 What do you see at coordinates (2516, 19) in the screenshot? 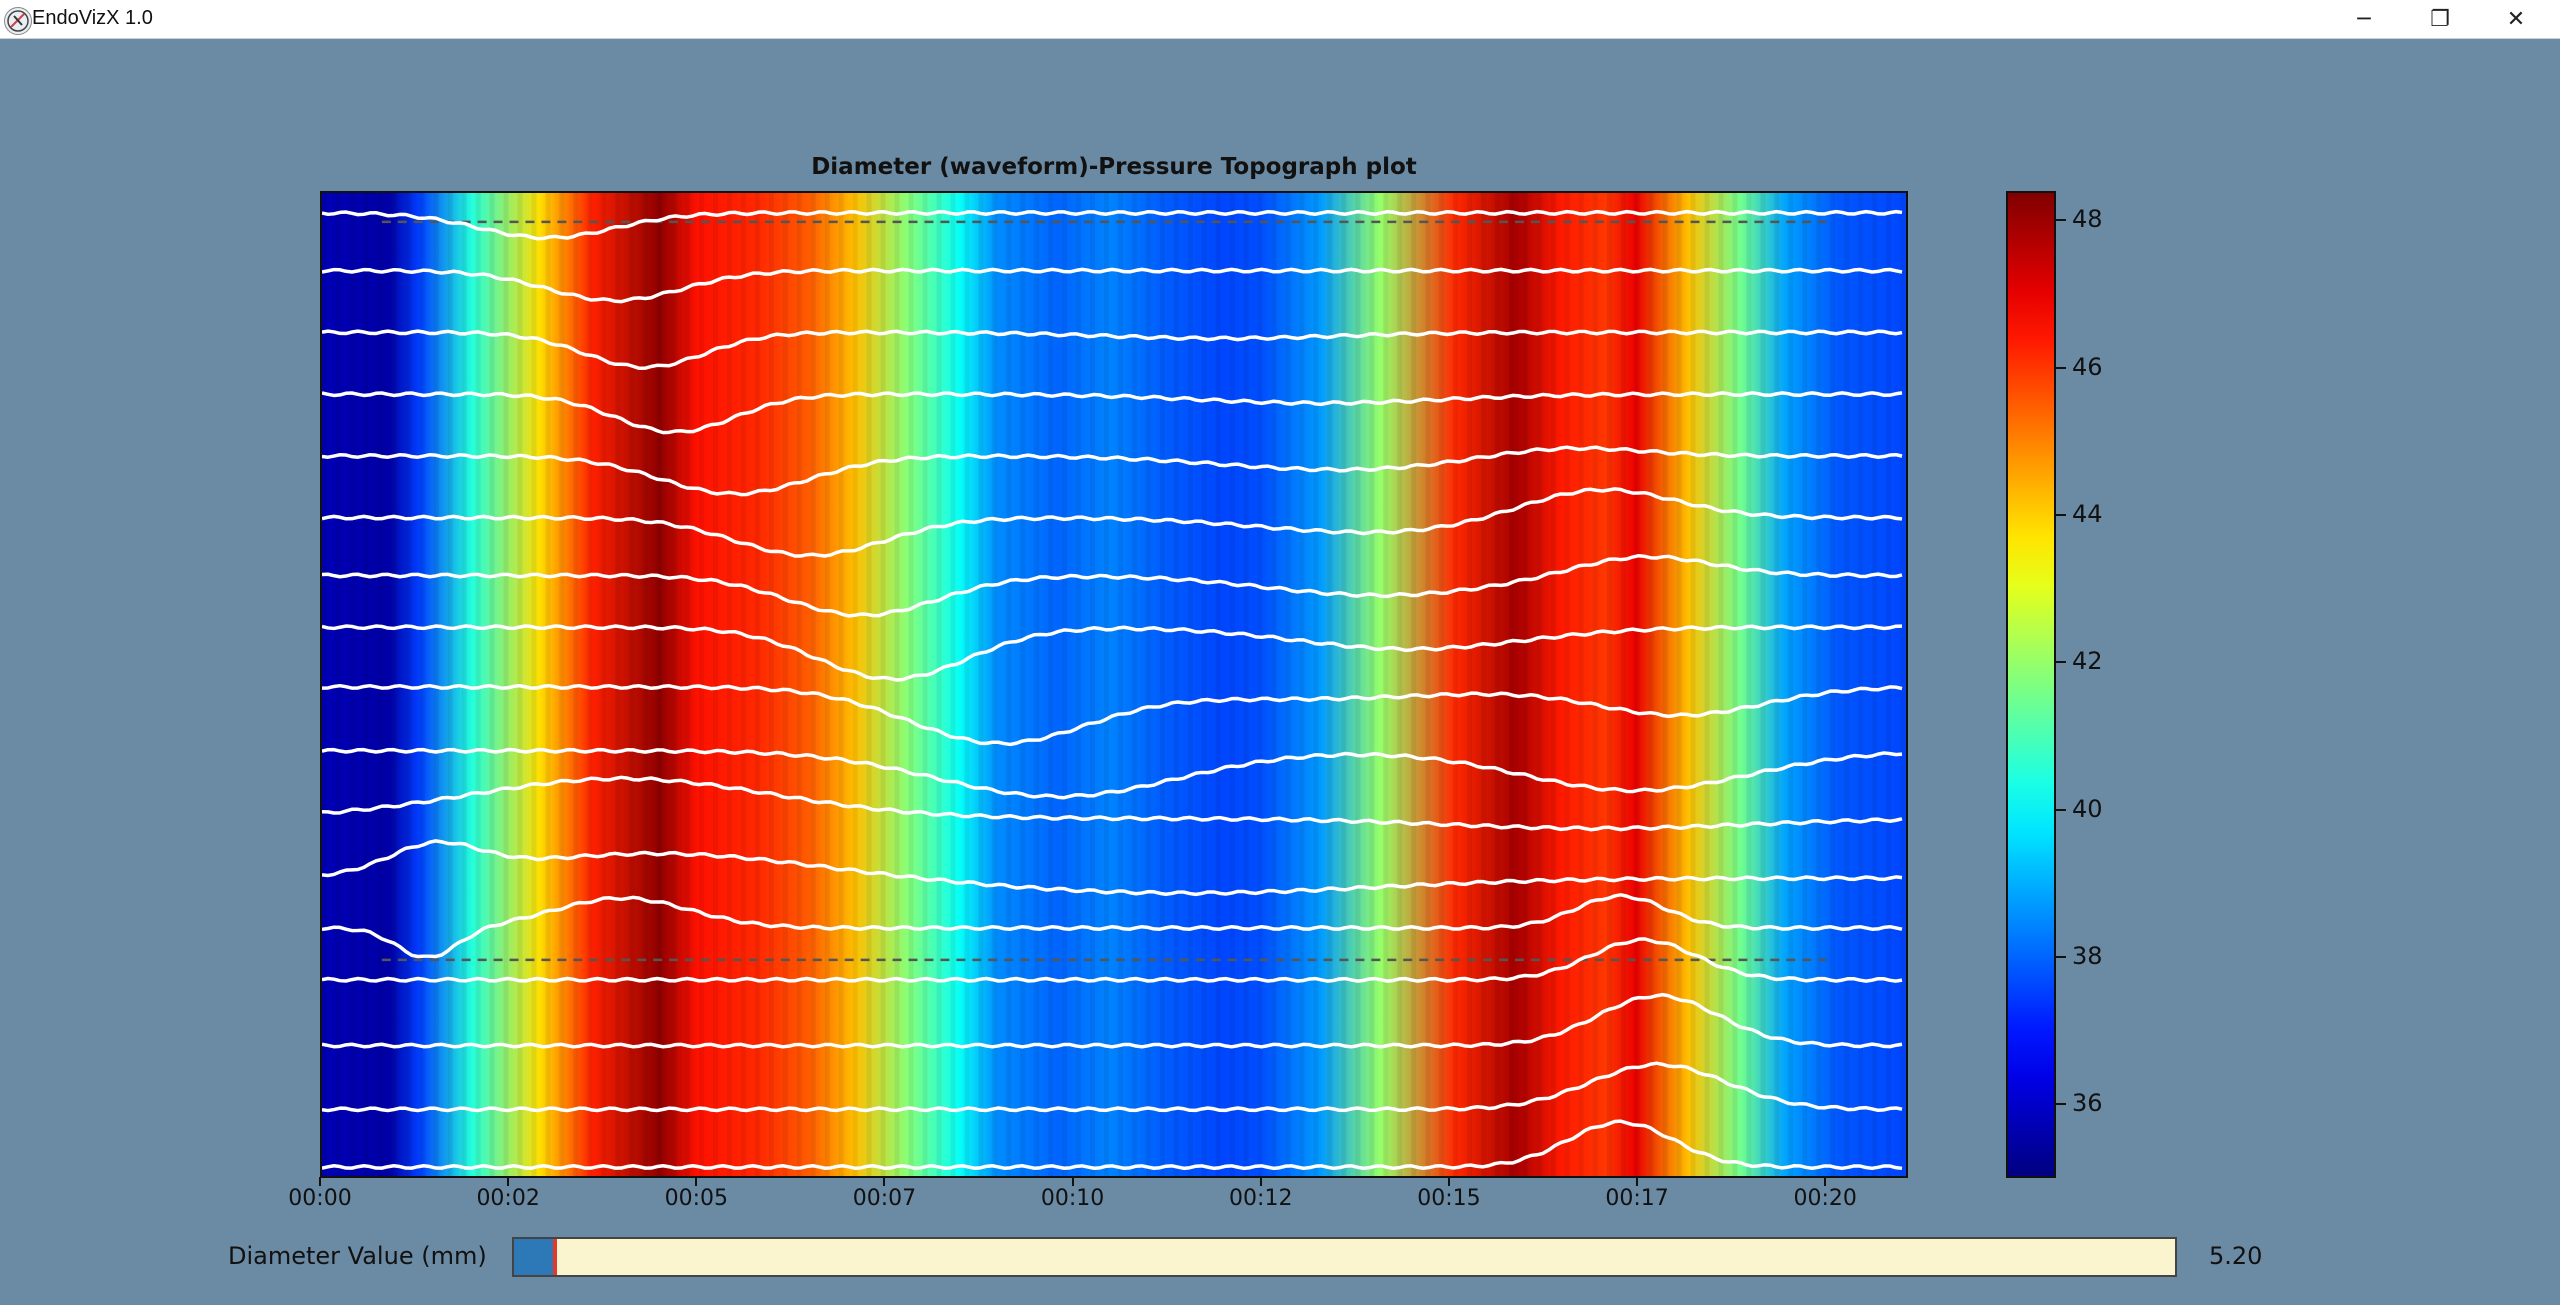
I see `close-button: ✕` at bounding box center [2516, 19].